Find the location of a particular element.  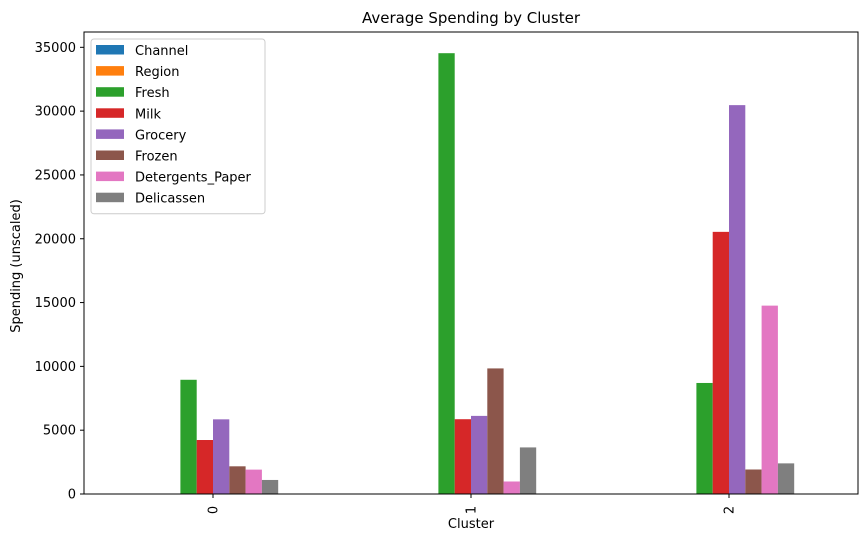

y-axis-label: Spending (unscaled) is located at coordinates (16, 266).